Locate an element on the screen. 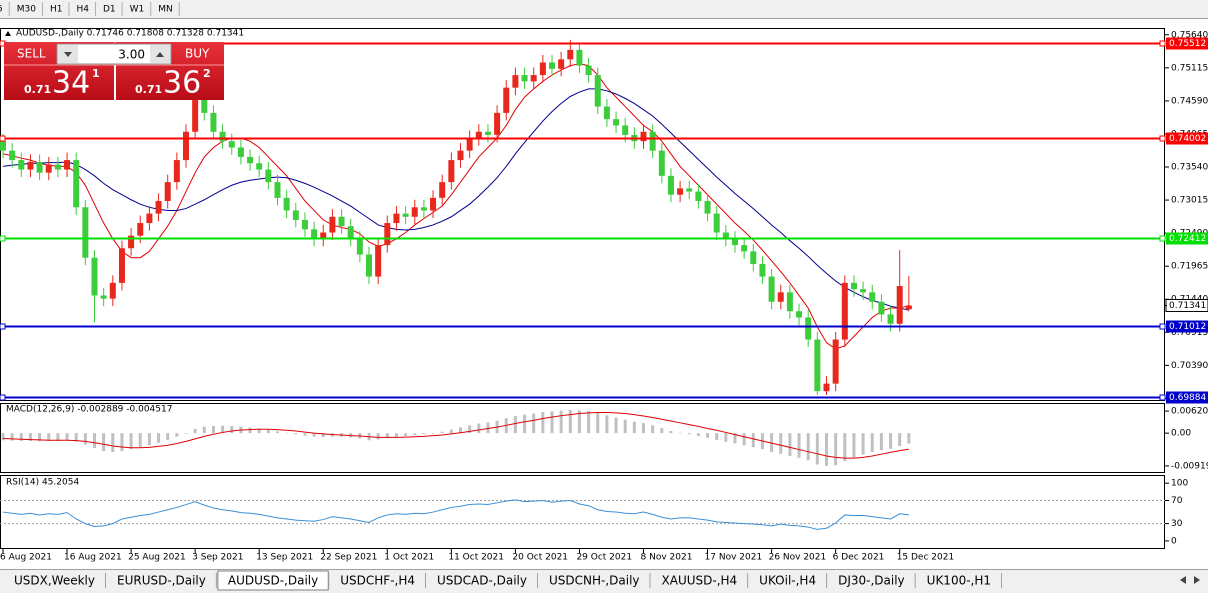 The height and width of the screenshot is (593, 1208). tab: USDCAD-,Daily is located at coordinates (482, 581).